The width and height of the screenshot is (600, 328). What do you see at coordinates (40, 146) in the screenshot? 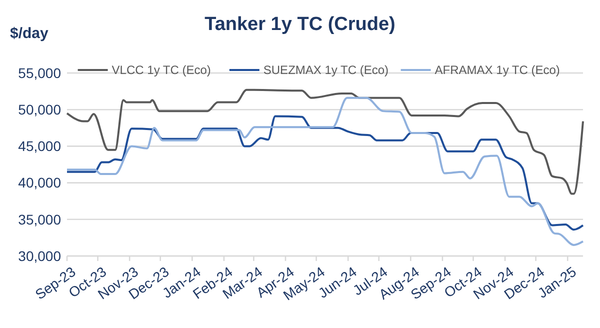
I see `y-tick-label: 45,000` at bounding box center [40, 146].